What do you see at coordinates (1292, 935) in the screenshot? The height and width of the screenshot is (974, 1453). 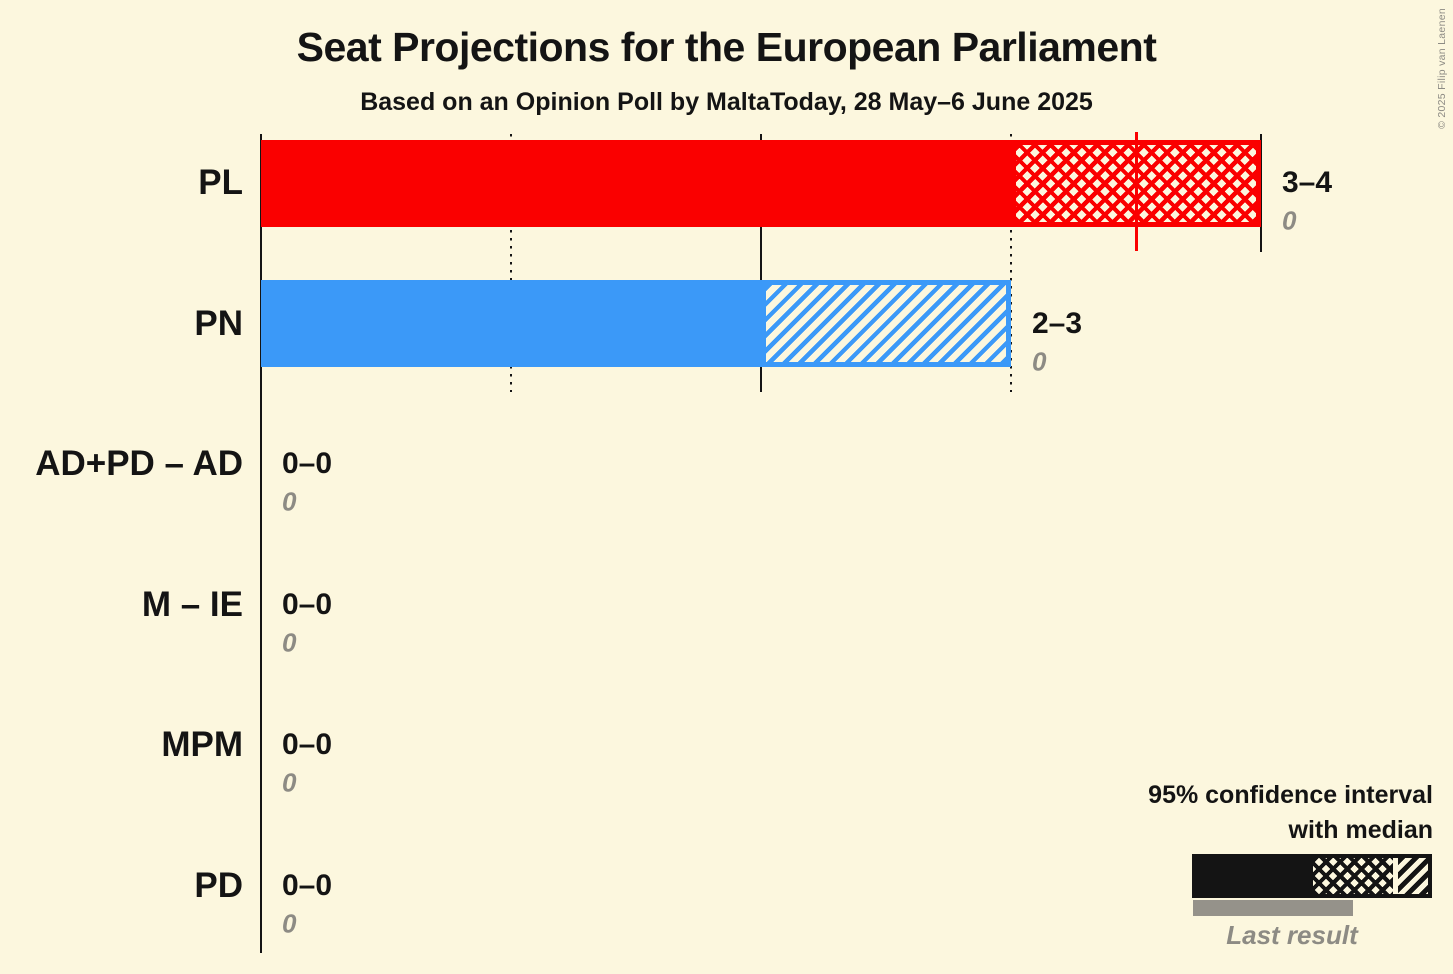 I see `legend-last-result-label: Last result` at bounding box center [1292, 935].